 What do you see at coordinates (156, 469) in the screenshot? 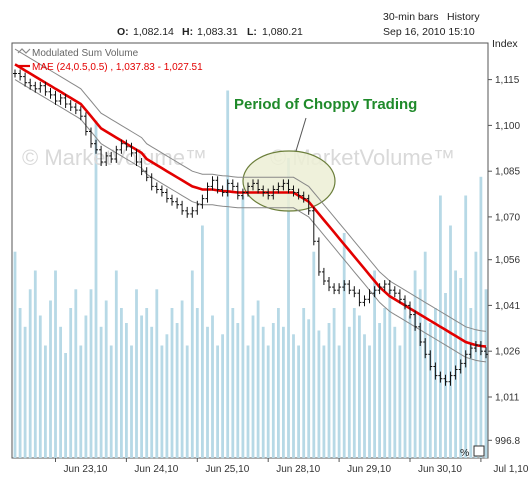
I see `x-tick-label: Jun 24,10` at bounding box center [156, 469].